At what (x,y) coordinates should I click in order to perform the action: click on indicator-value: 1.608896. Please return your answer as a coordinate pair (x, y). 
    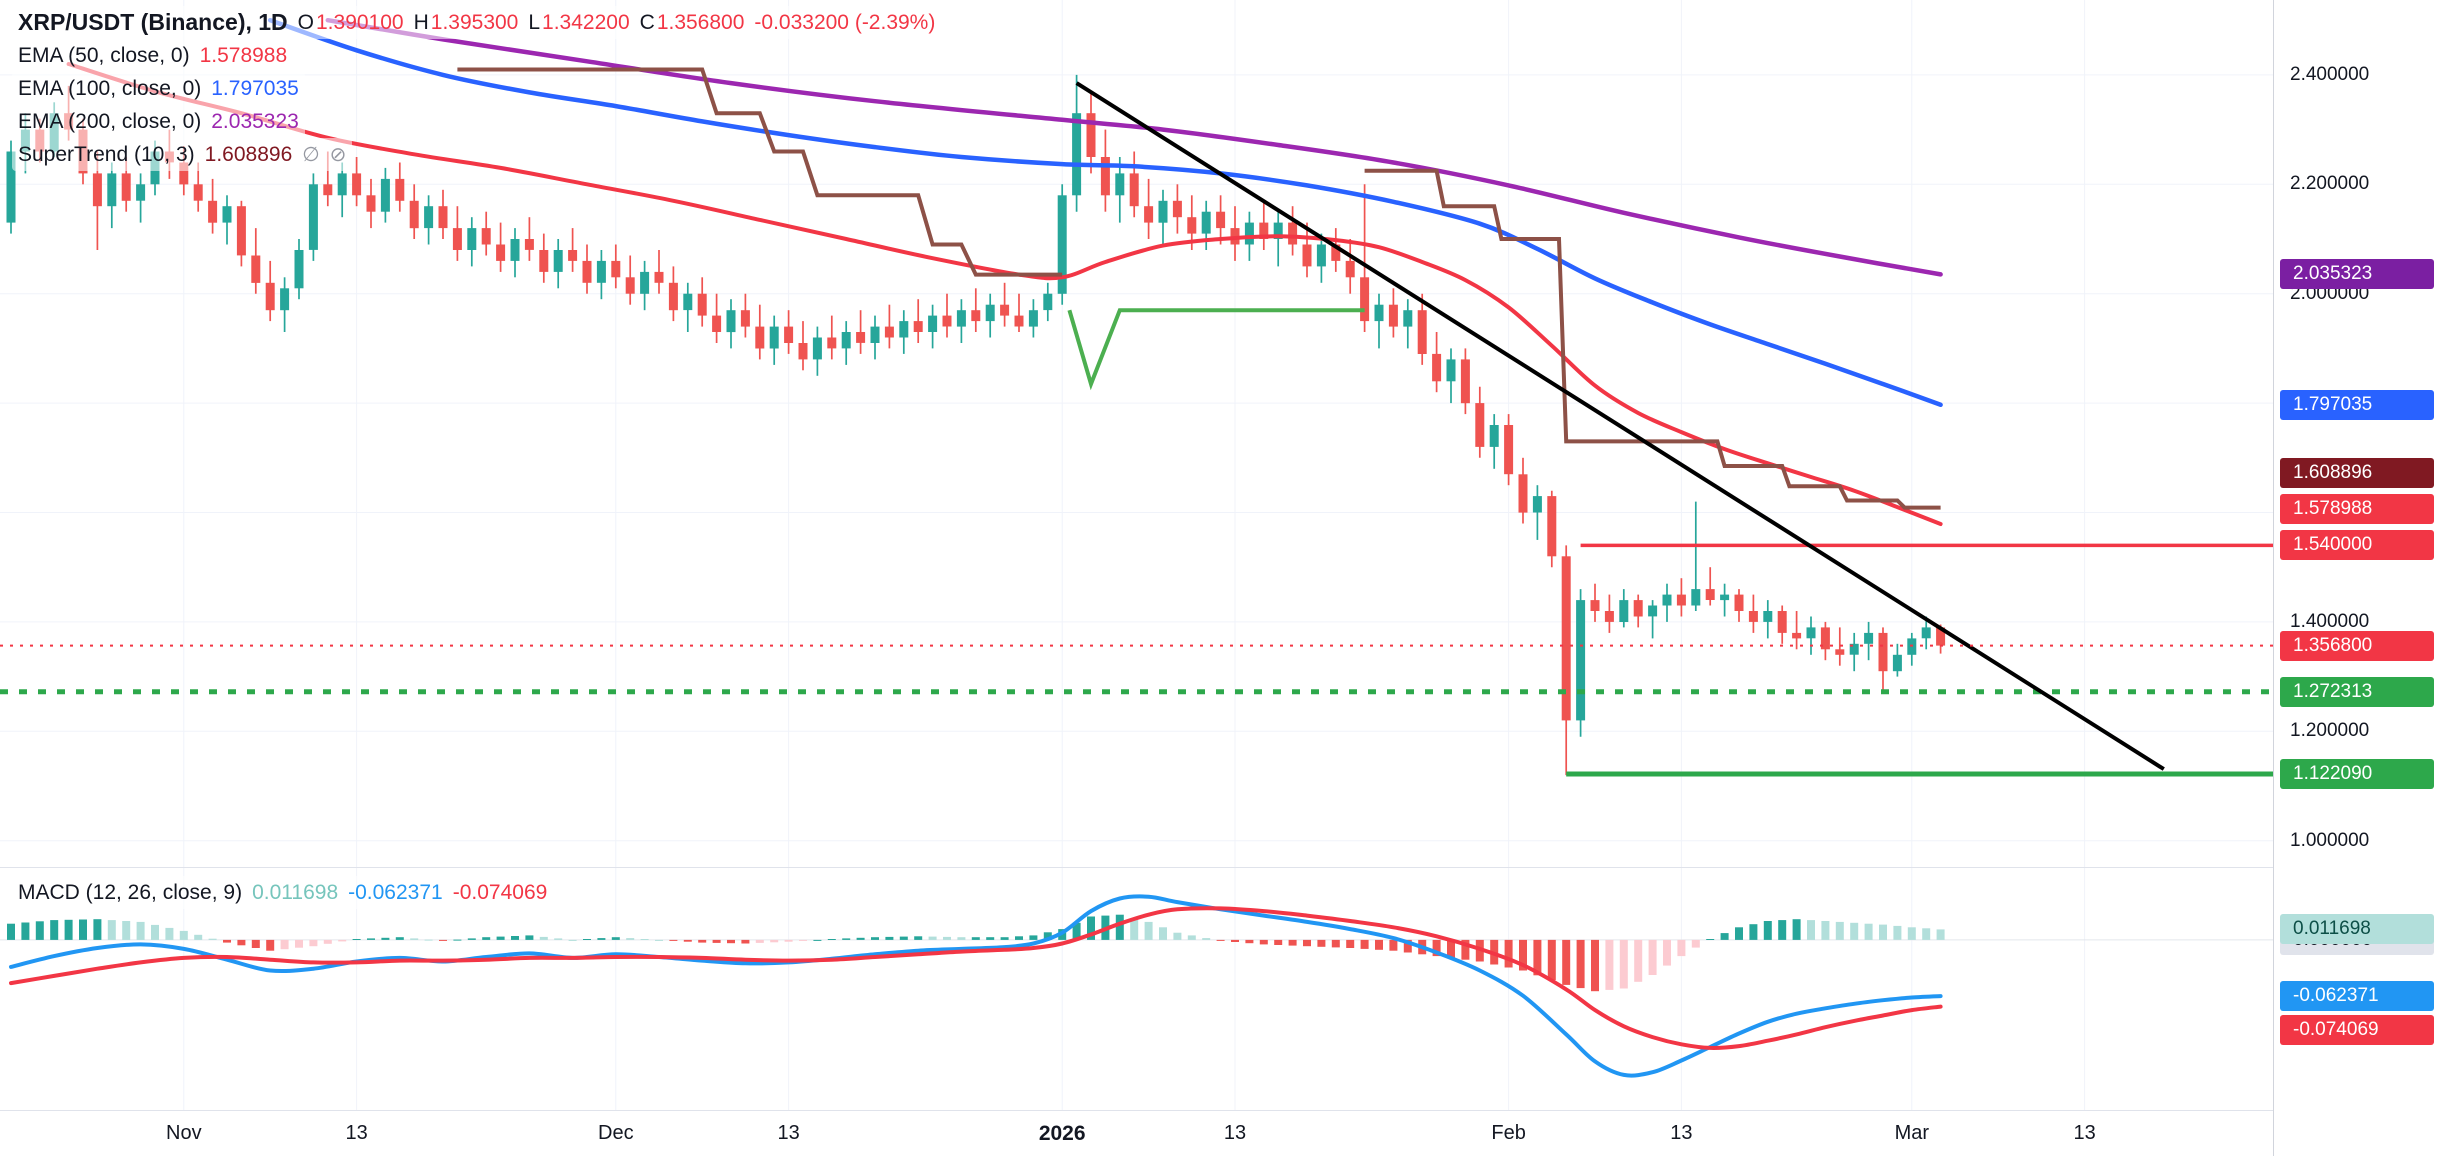
    Looking at the image, I should click on (248, 154).